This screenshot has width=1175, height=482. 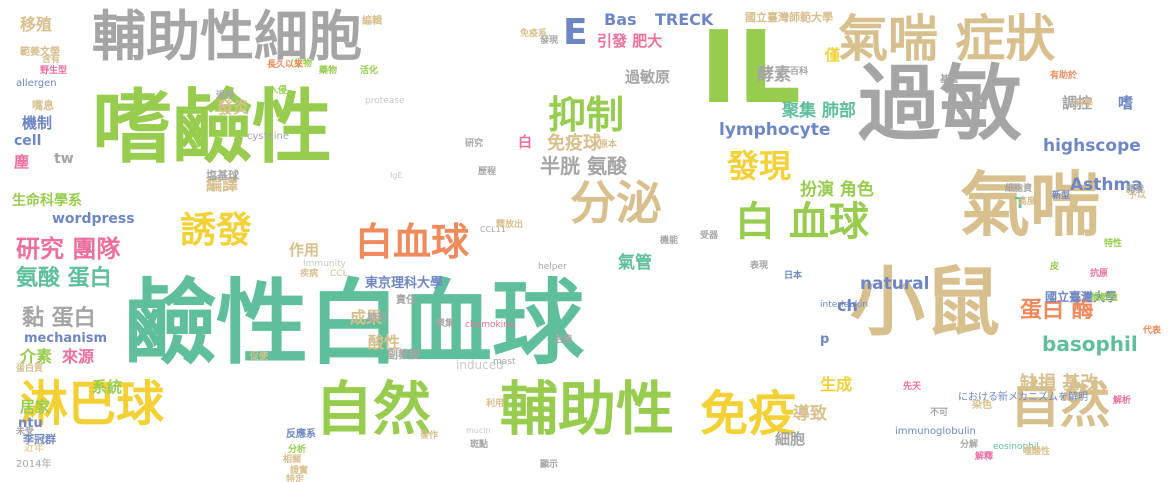 What do you see at coordinates (587, 409) in the screenshot?
I see `cloud-word: 輔助性` at bounding box center [587, 409].